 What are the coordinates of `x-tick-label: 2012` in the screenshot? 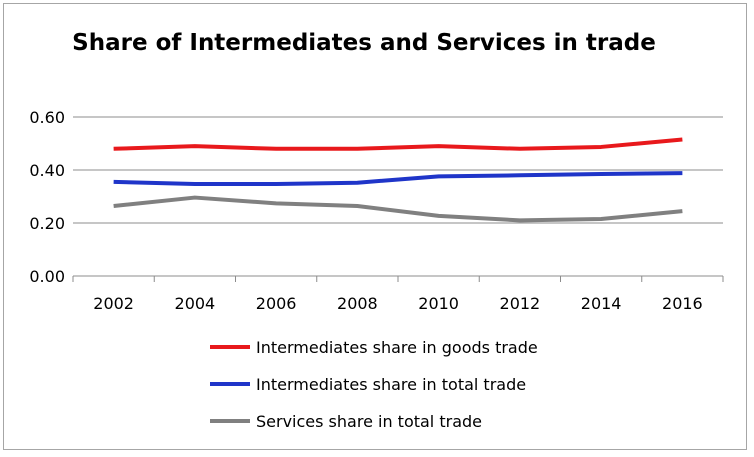 It's located at (520, 303).